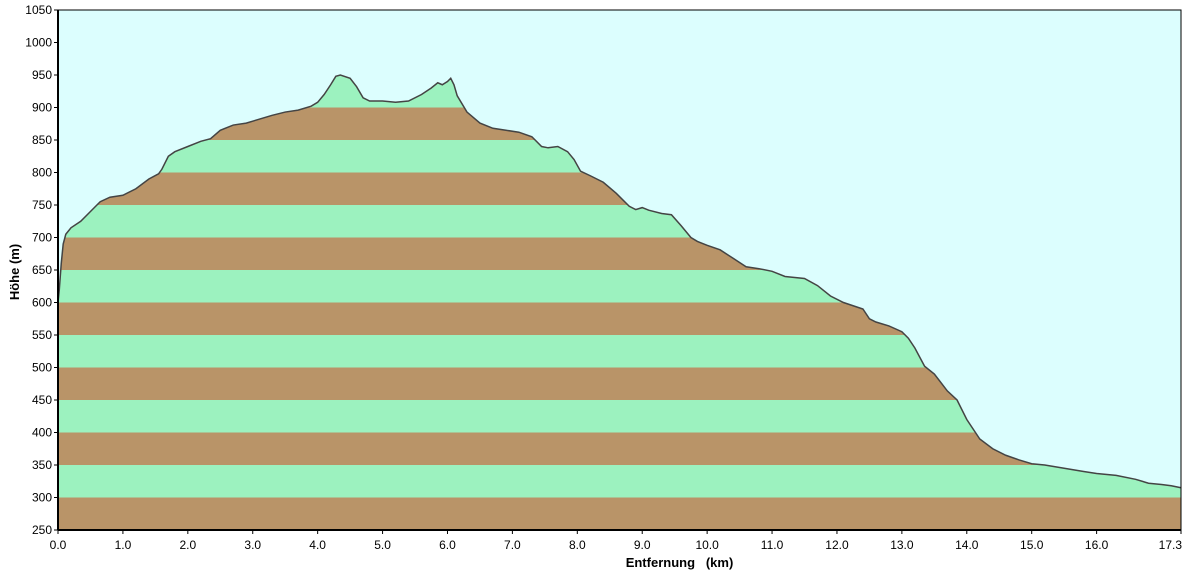 The height and width of the screenshot is (576, 1184). What do you see at coordinates (38, 10) in the screenshot?
I see `y-tick-label: 1050` at bounding box center [38, 10].